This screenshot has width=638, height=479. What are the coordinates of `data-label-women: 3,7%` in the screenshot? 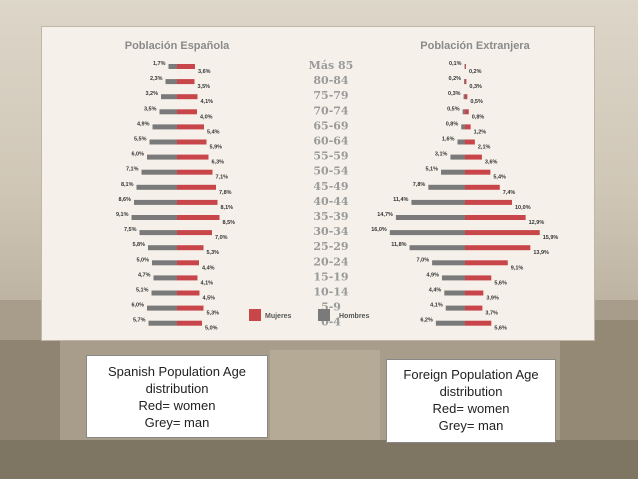 It's located at (491, 314).